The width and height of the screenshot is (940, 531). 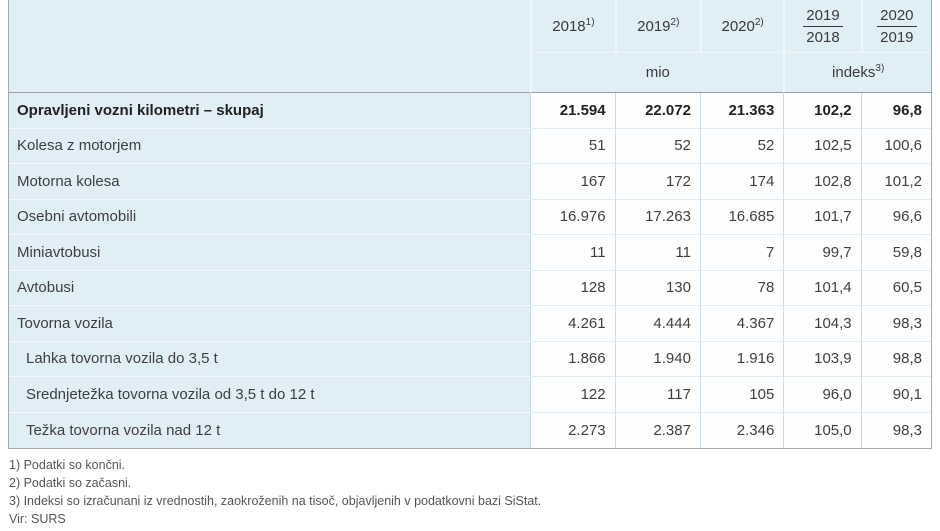 I want to click on cell-value: 51, so click(x=572, y=146).